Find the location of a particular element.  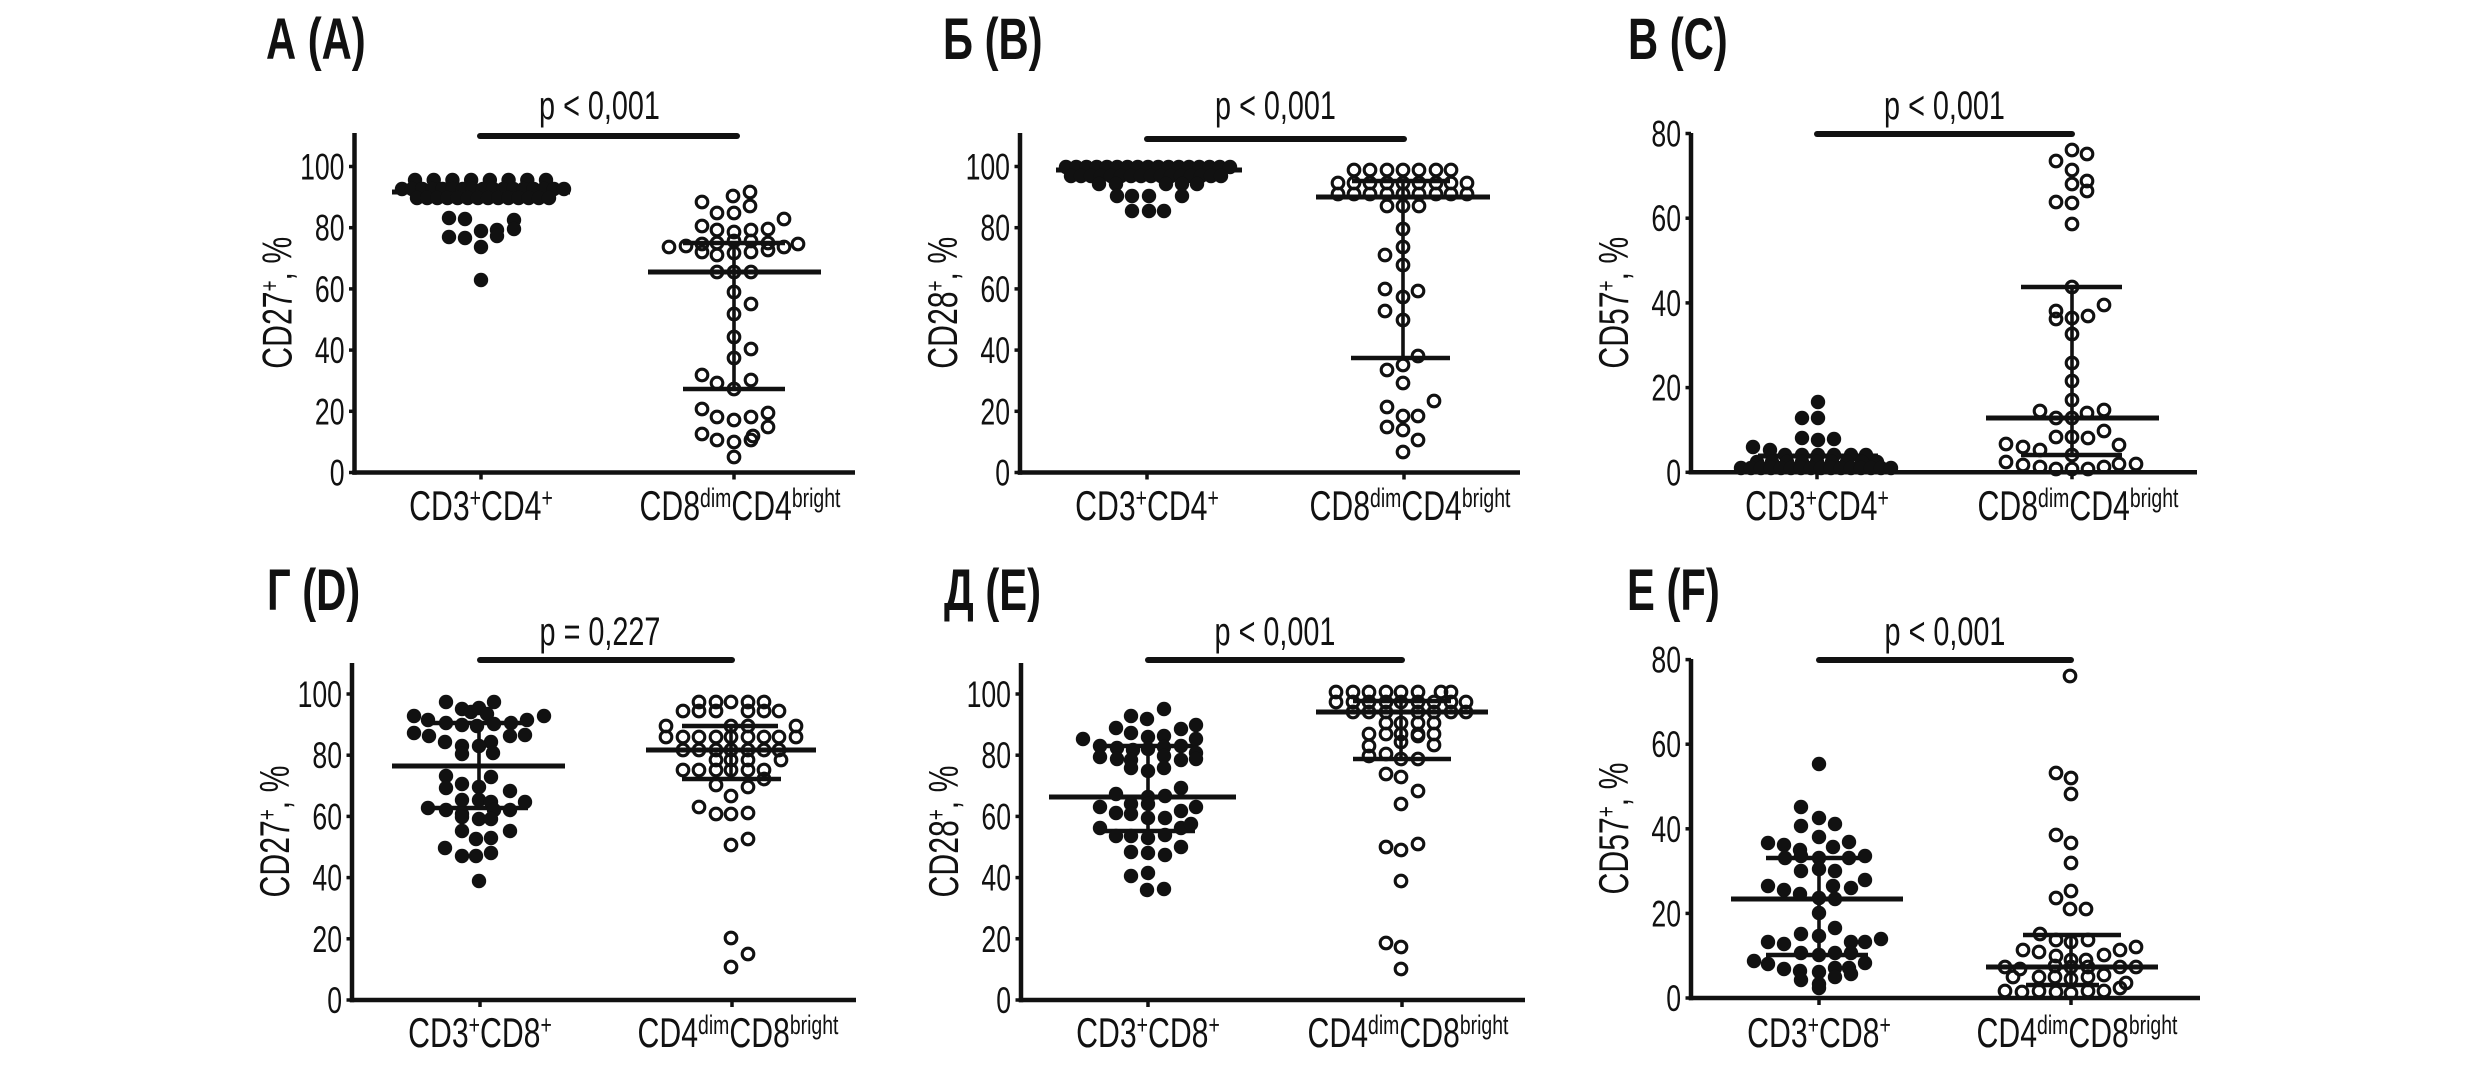

svg-text: Г (D) is located at coordinates (313, 589).